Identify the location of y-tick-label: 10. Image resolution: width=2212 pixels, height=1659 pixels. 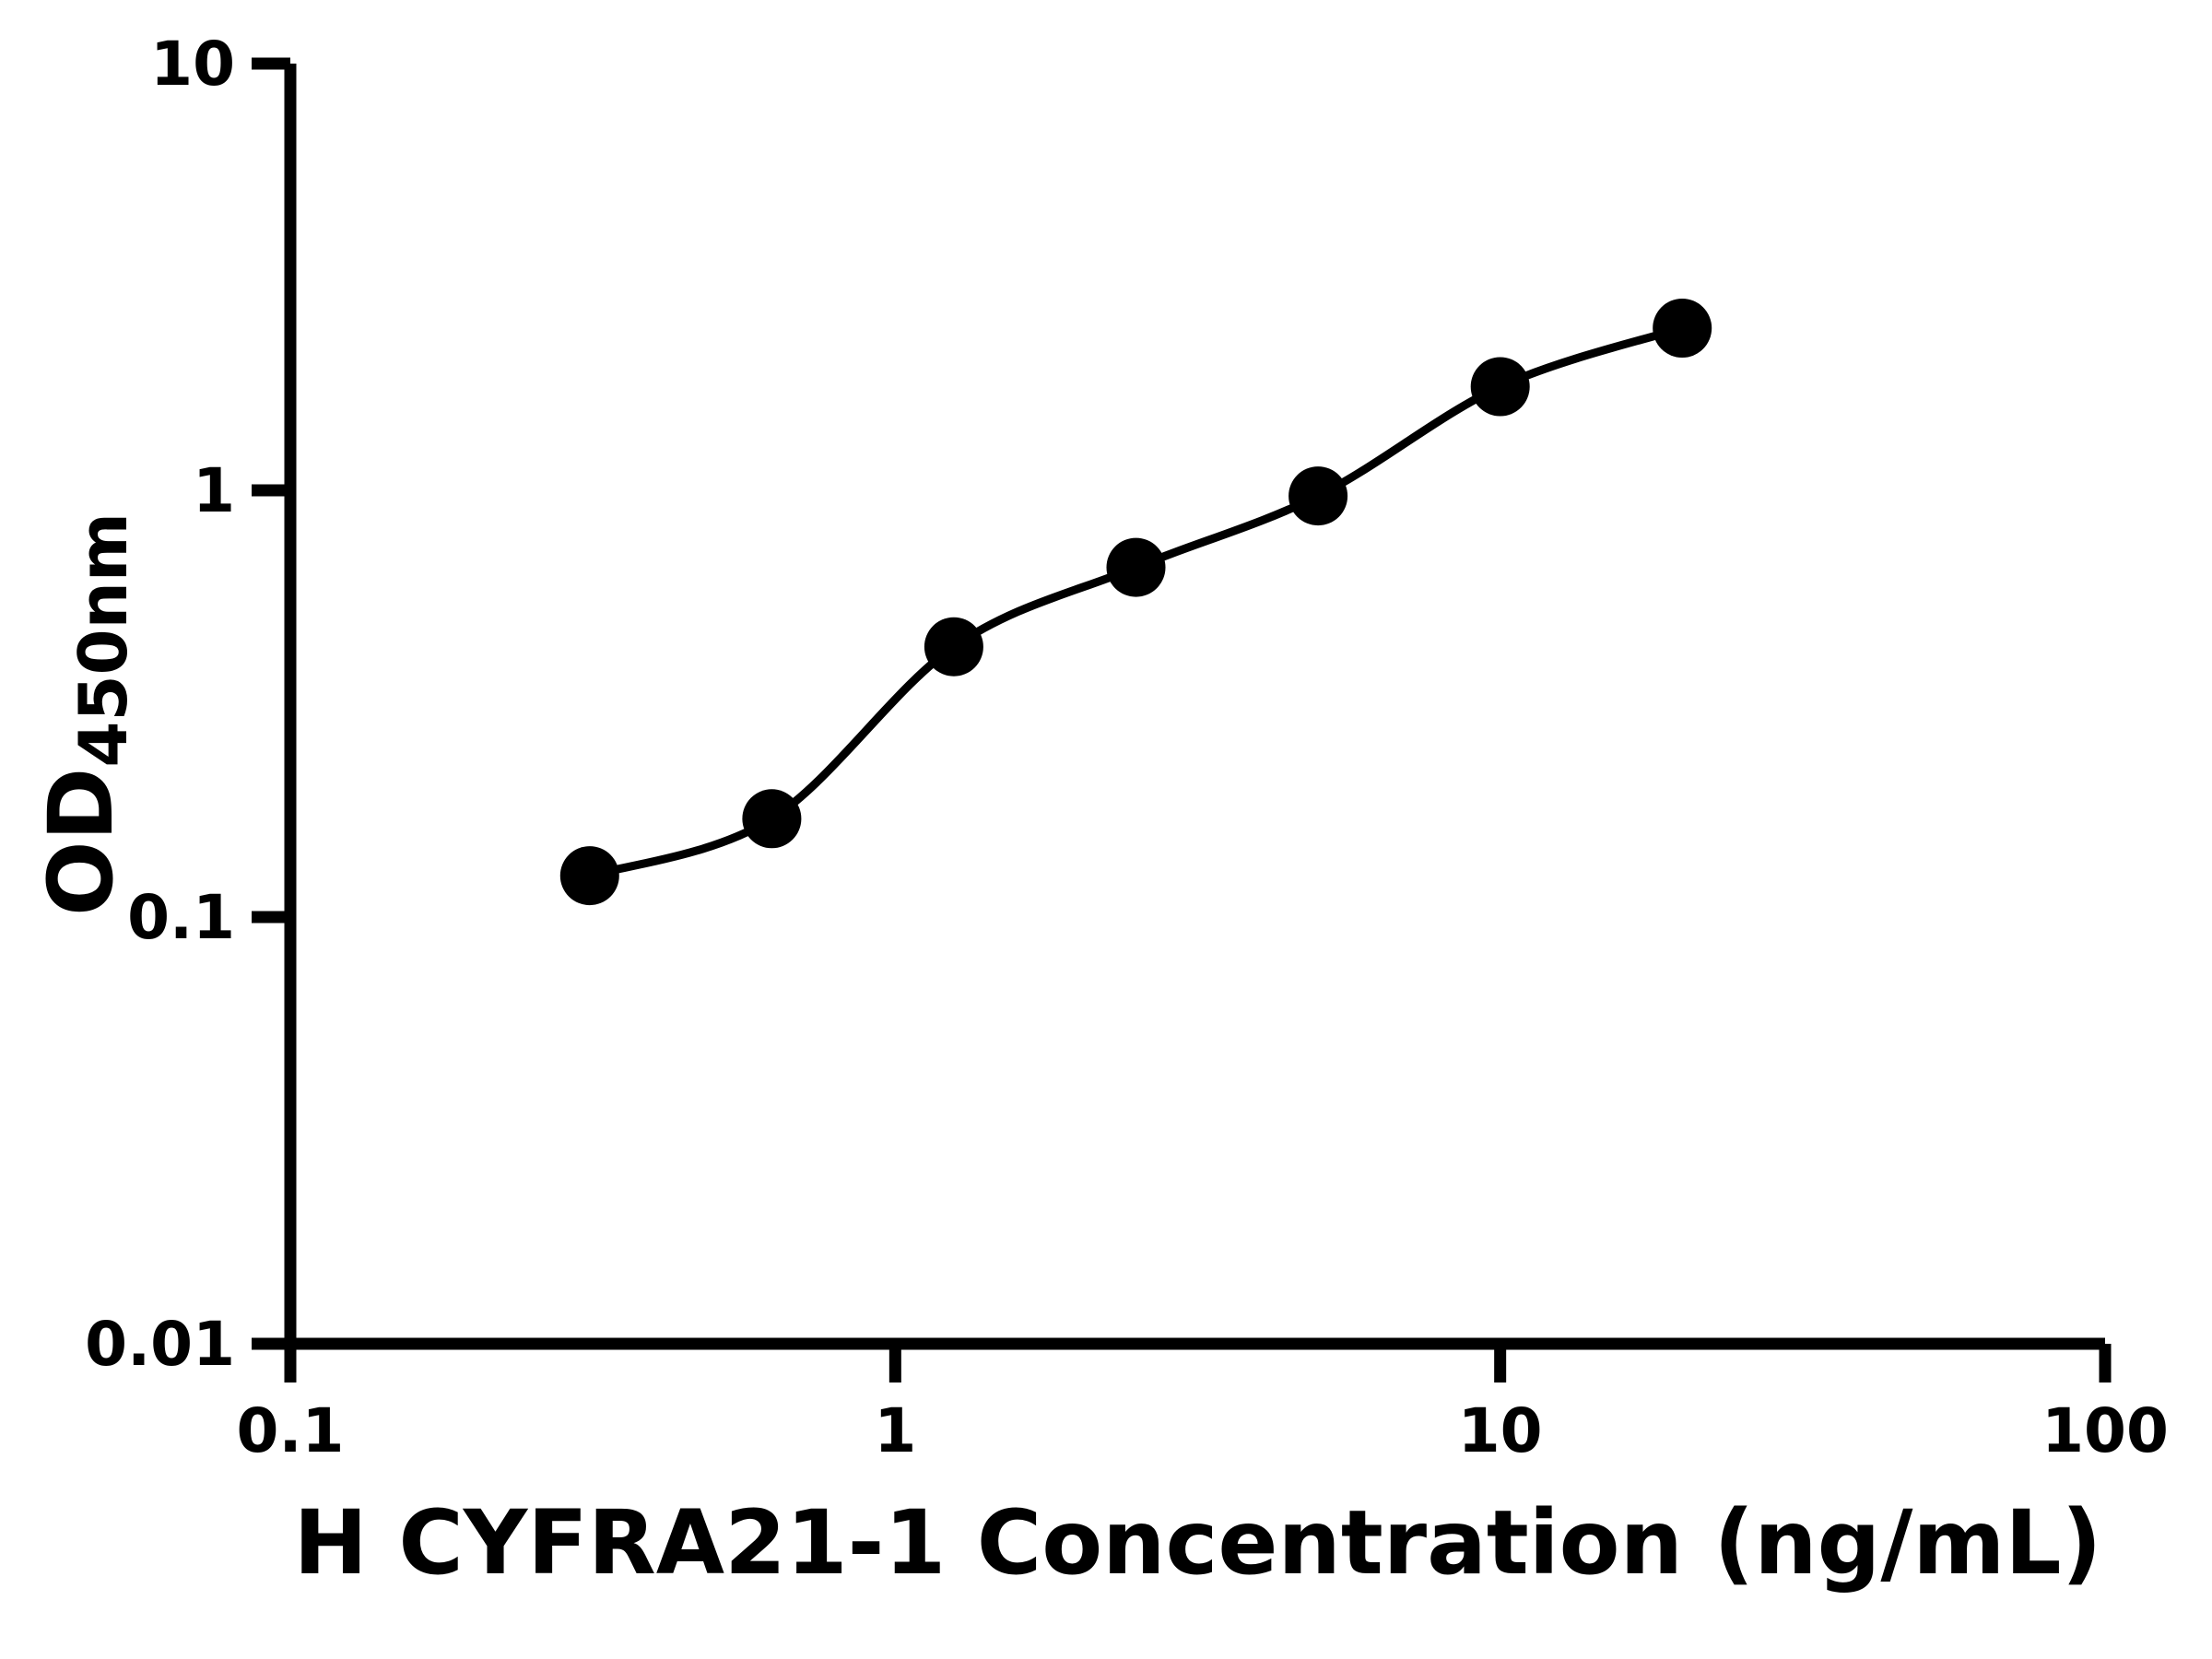
(192, 64).